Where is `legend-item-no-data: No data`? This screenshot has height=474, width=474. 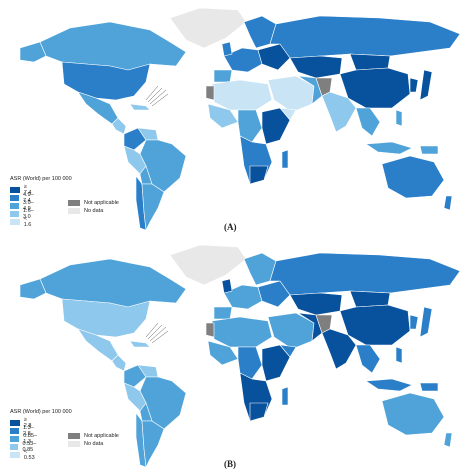
legend-item-no-data: No data is located at coordinates (85, 444).